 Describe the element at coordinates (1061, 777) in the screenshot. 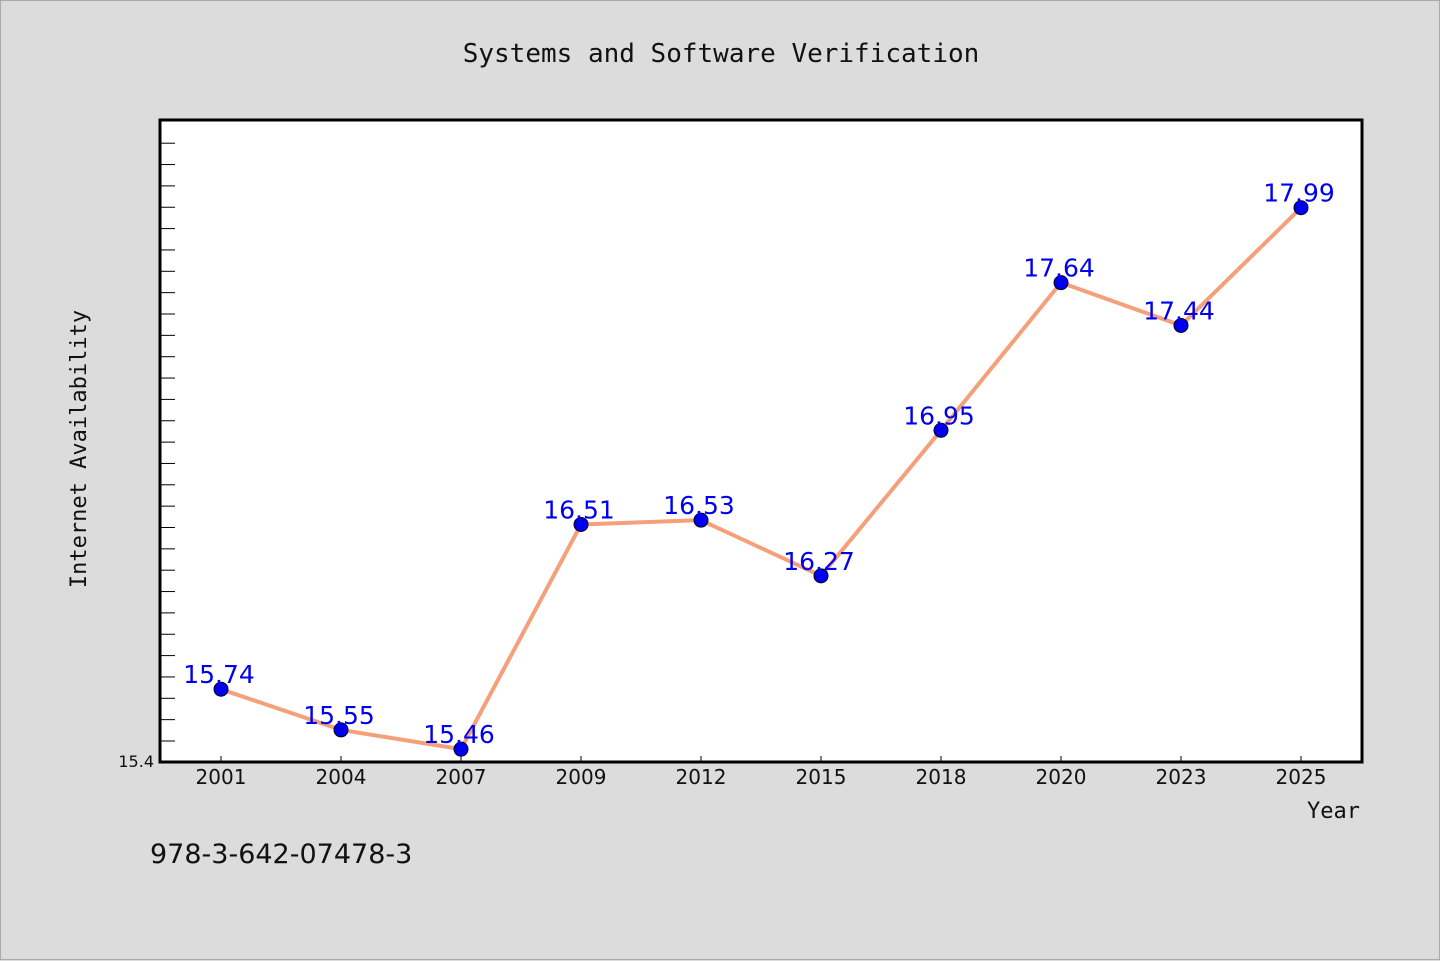

I see `x-tick-label: 2020` at that location.